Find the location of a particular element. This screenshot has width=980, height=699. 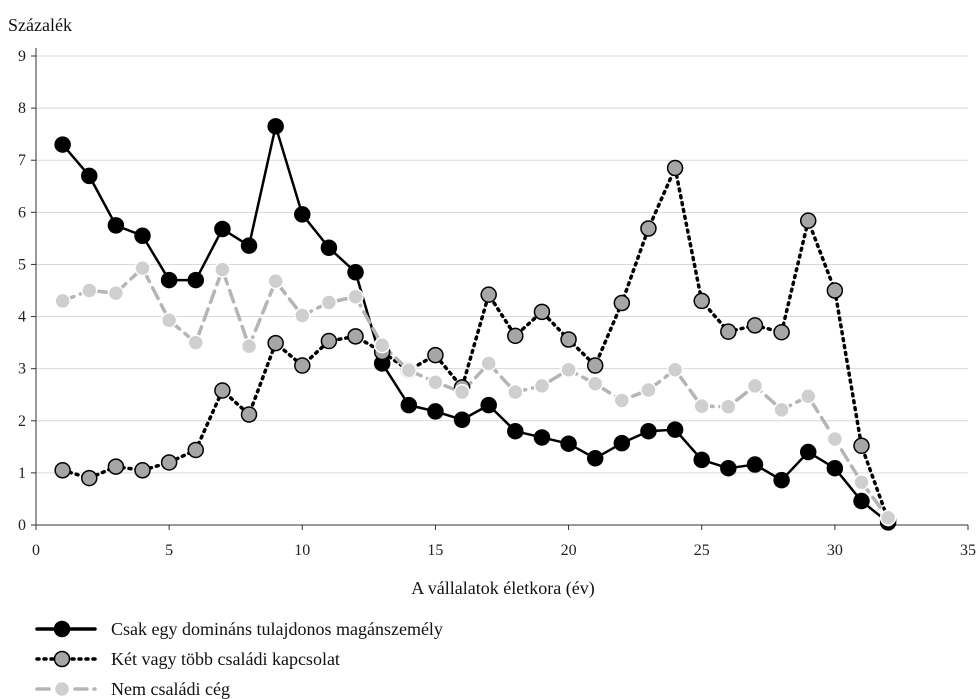

x-tick-label: 10 is located at coordinates (302, 550).